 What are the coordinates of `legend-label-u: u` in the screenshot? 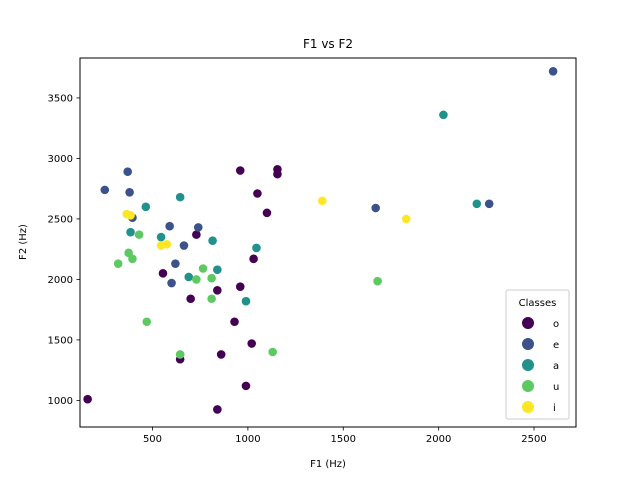 It's located at (556, 387).